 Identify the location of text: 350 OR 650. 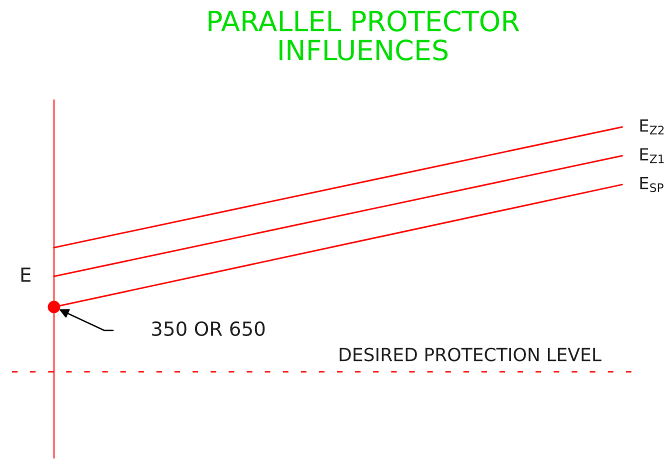
(208, 328).